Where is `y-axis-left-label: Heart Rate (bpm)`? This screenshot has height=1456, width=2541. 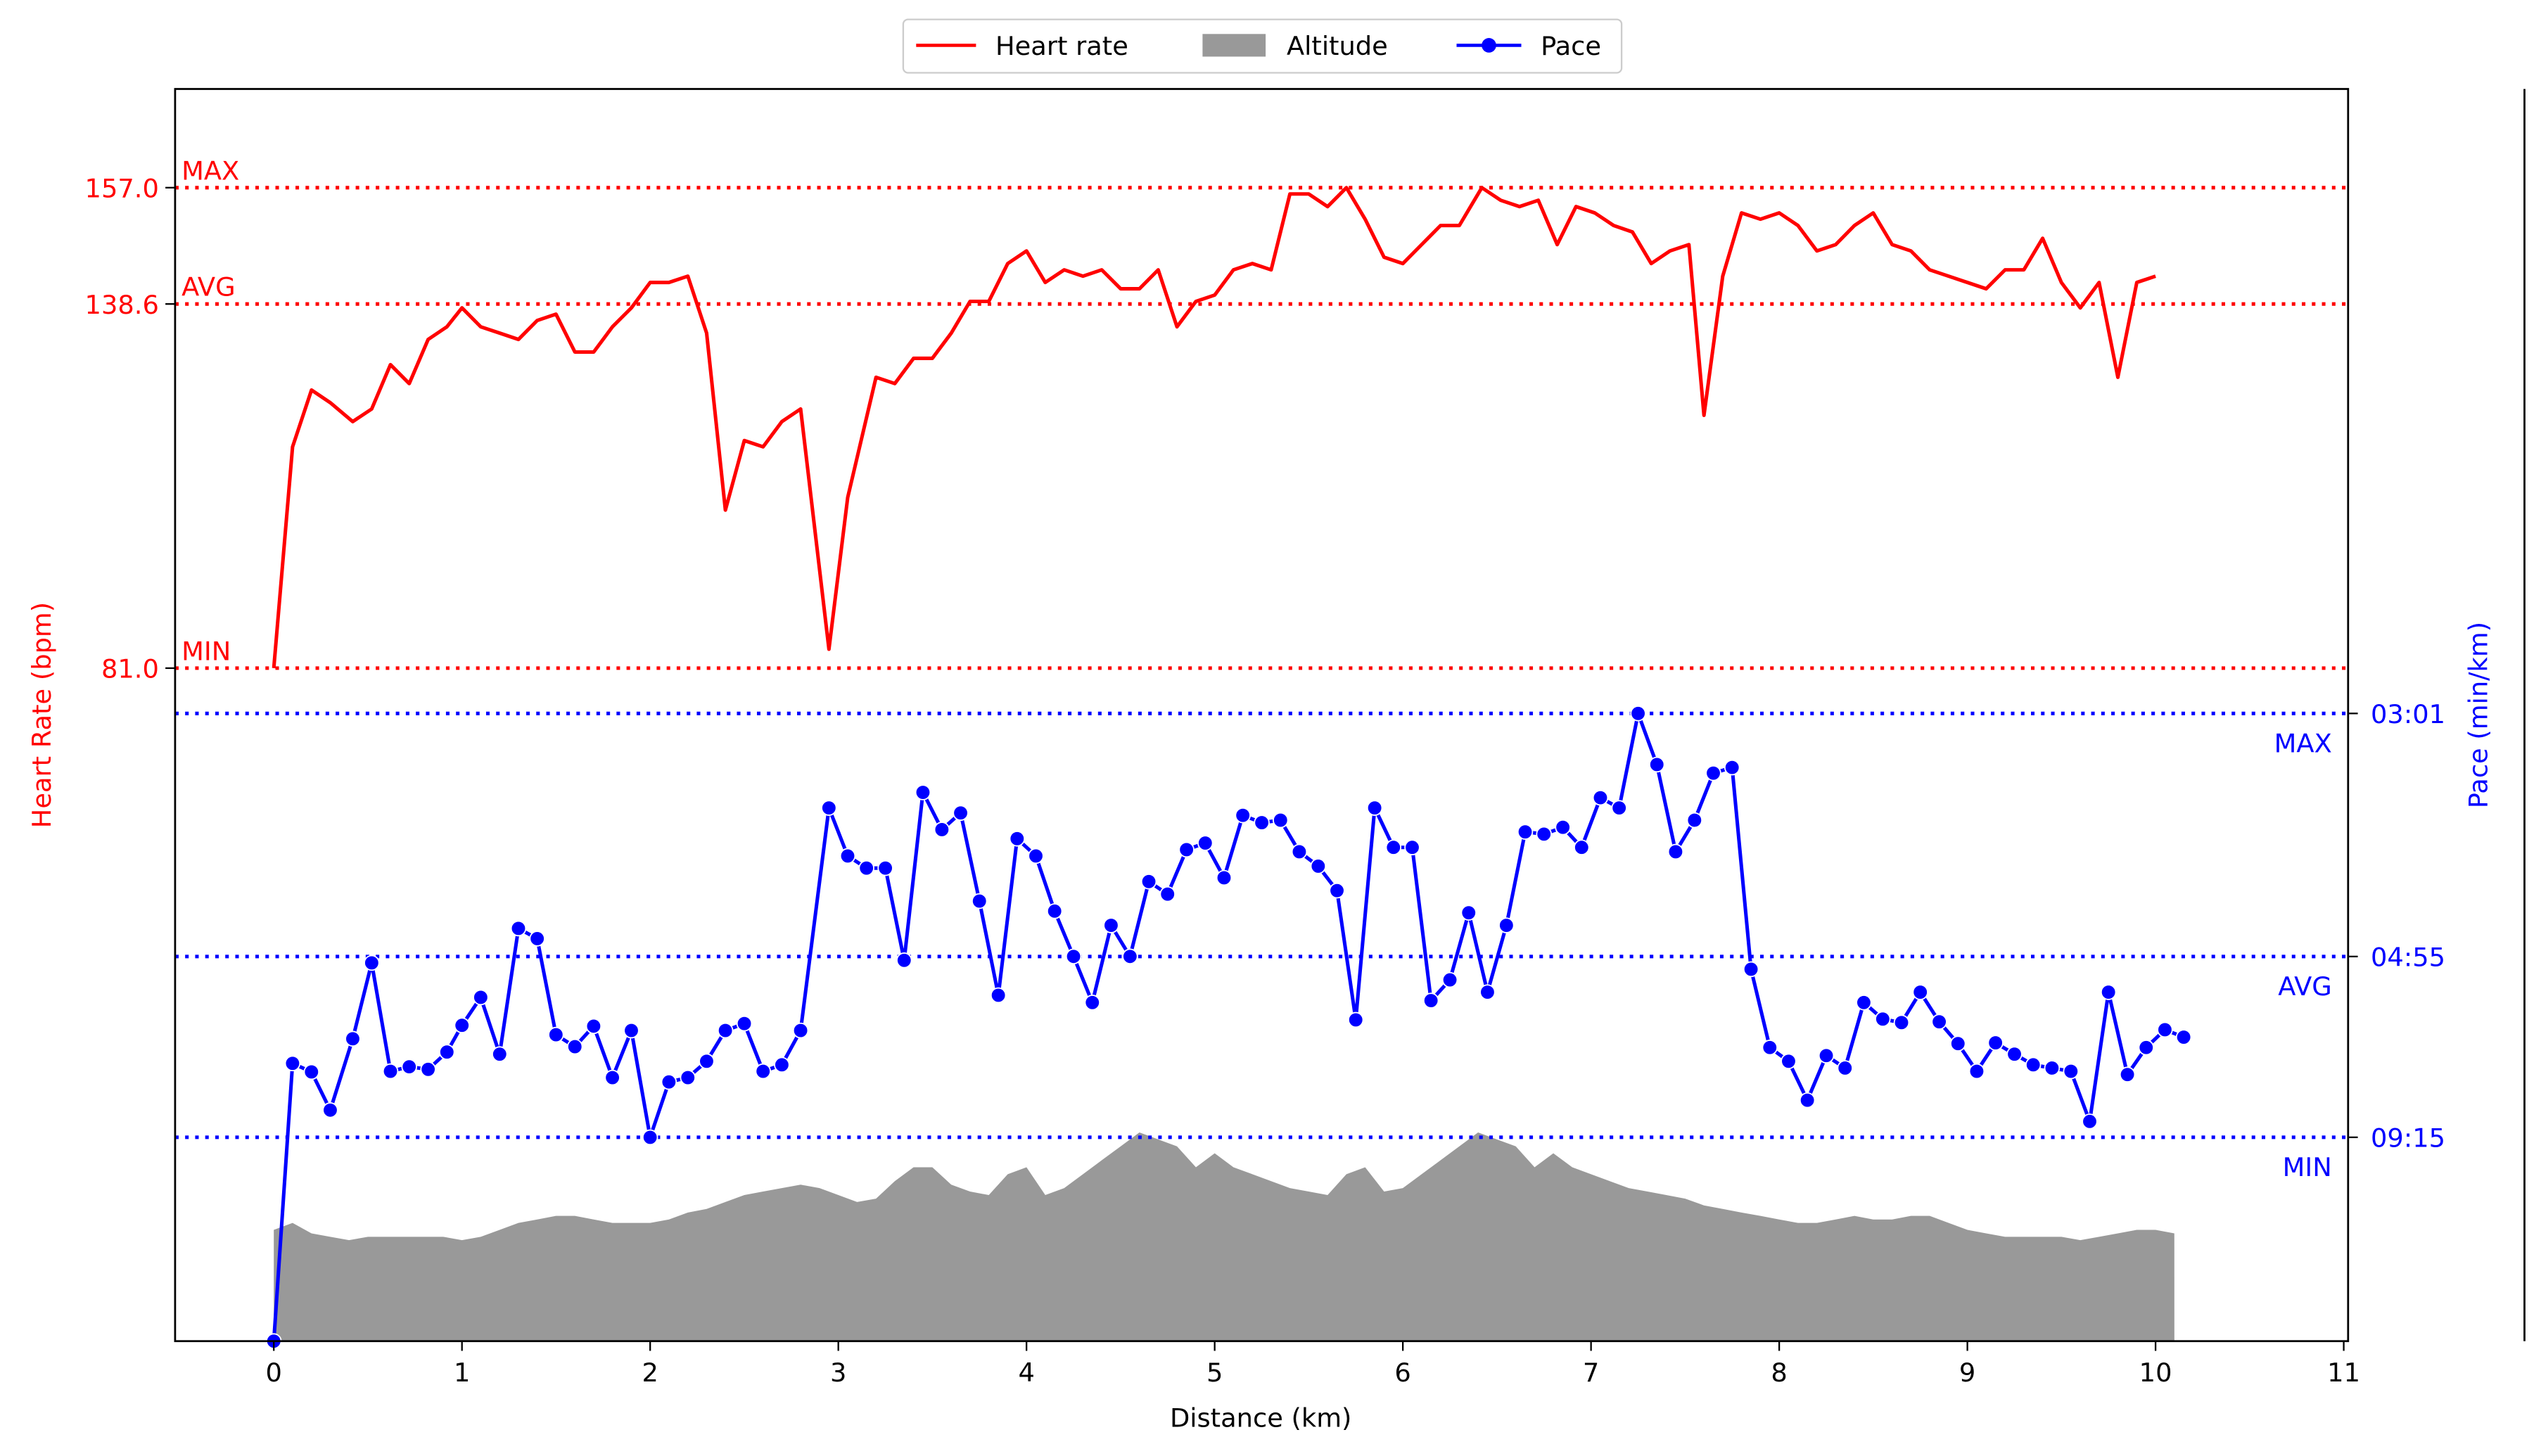 y-axis-left-label: Heart Rate (bpm) is located at coordinates (42, 715).